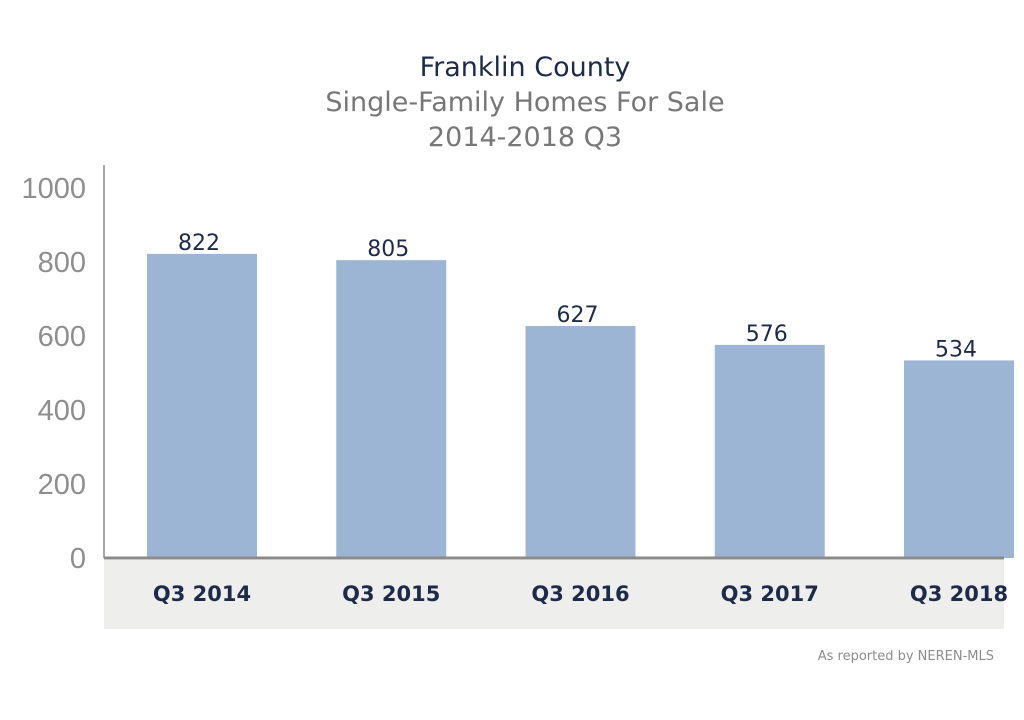 The image size is (1024, 720). I want to click on x-tick-label: Q3 2017, so click(770, 594).